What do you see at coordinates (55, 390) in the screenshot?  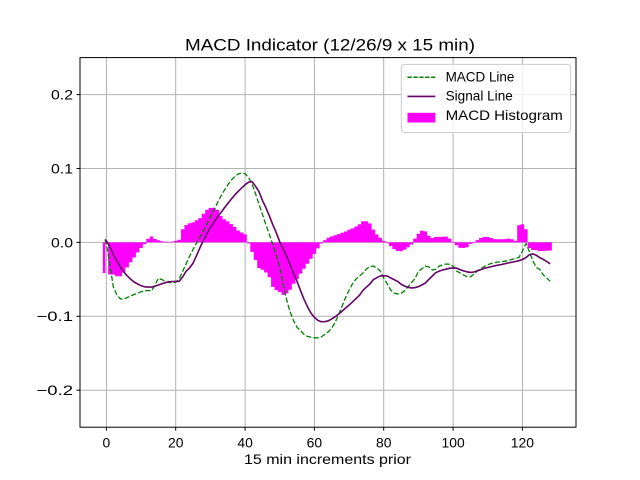 I see `svg-text: −0.2` at bounding box center [55, 390].